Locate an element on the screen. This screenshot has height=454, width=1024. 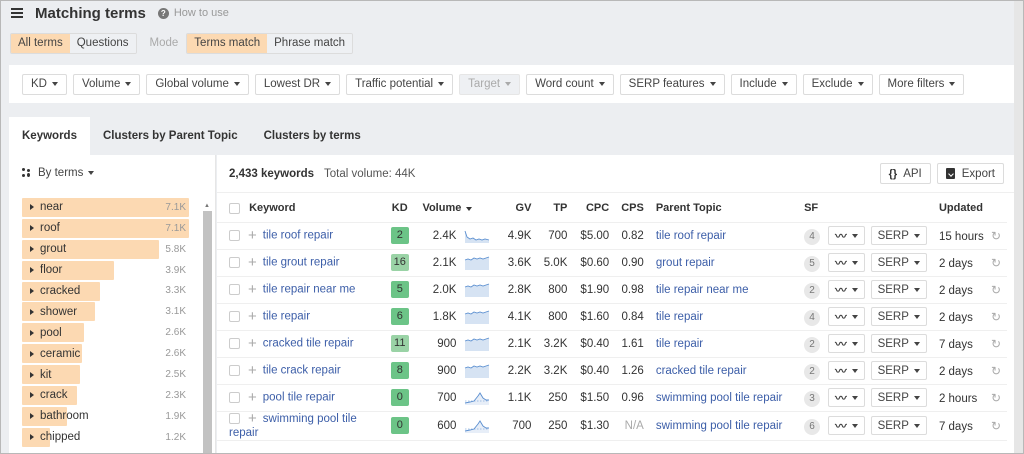
terms-match-button: Terms match is located at coordinates (227, 43).